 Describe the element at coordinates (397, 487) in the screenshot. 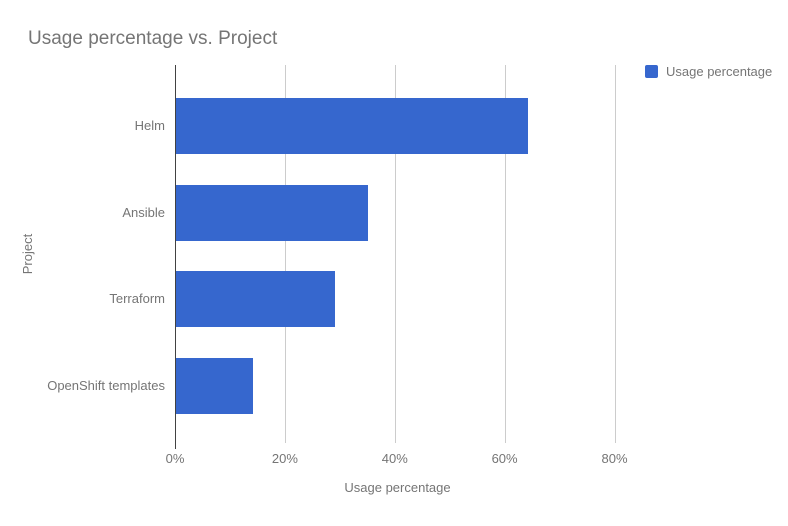

I see `x-axis-title: Usage percentage` at that location.